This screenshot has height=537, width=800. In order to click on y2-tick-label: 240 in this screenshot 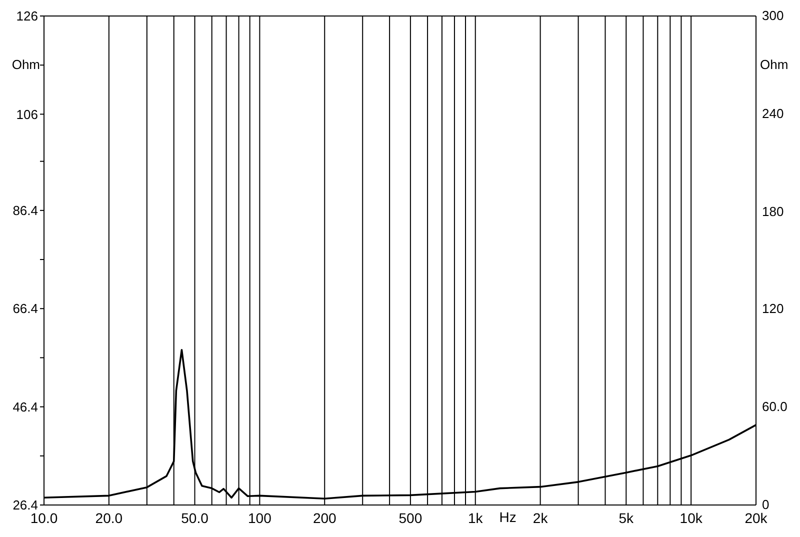, I will do `click(773, 114)`.